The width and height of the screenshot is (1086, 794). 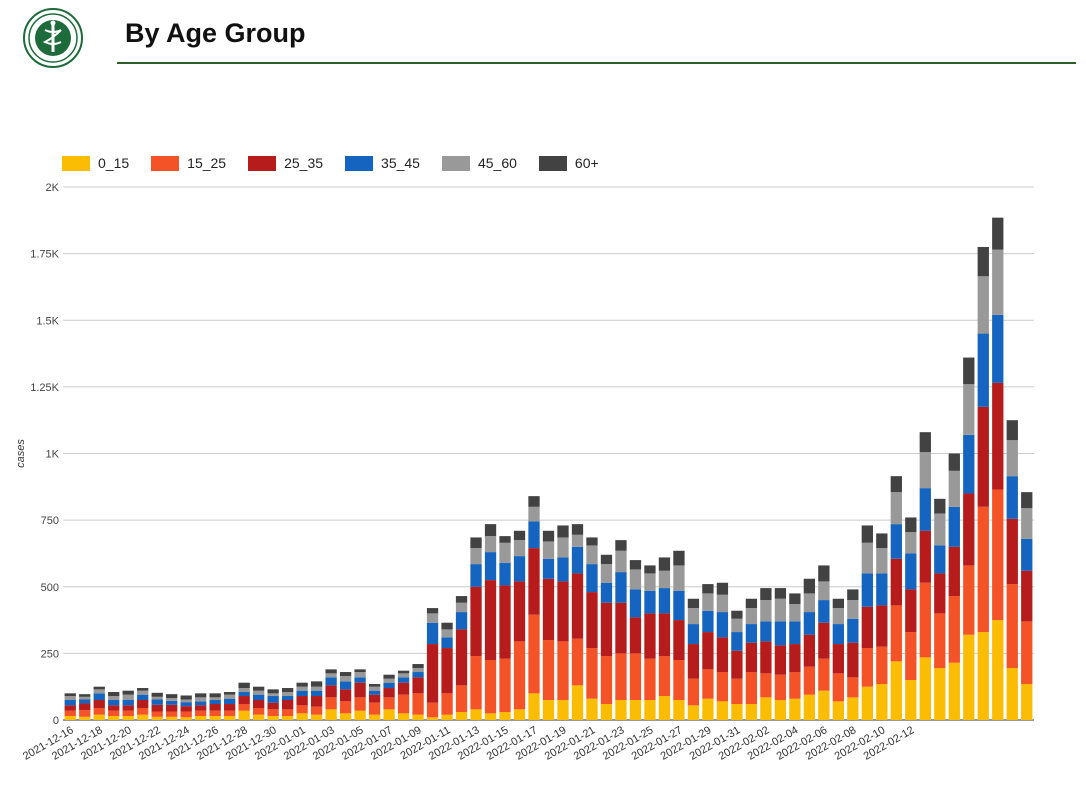 What do you see at coordinates (479, 163) in the screenshot?
I see `legend-item: 45_60` at bounding box center [479, 163].